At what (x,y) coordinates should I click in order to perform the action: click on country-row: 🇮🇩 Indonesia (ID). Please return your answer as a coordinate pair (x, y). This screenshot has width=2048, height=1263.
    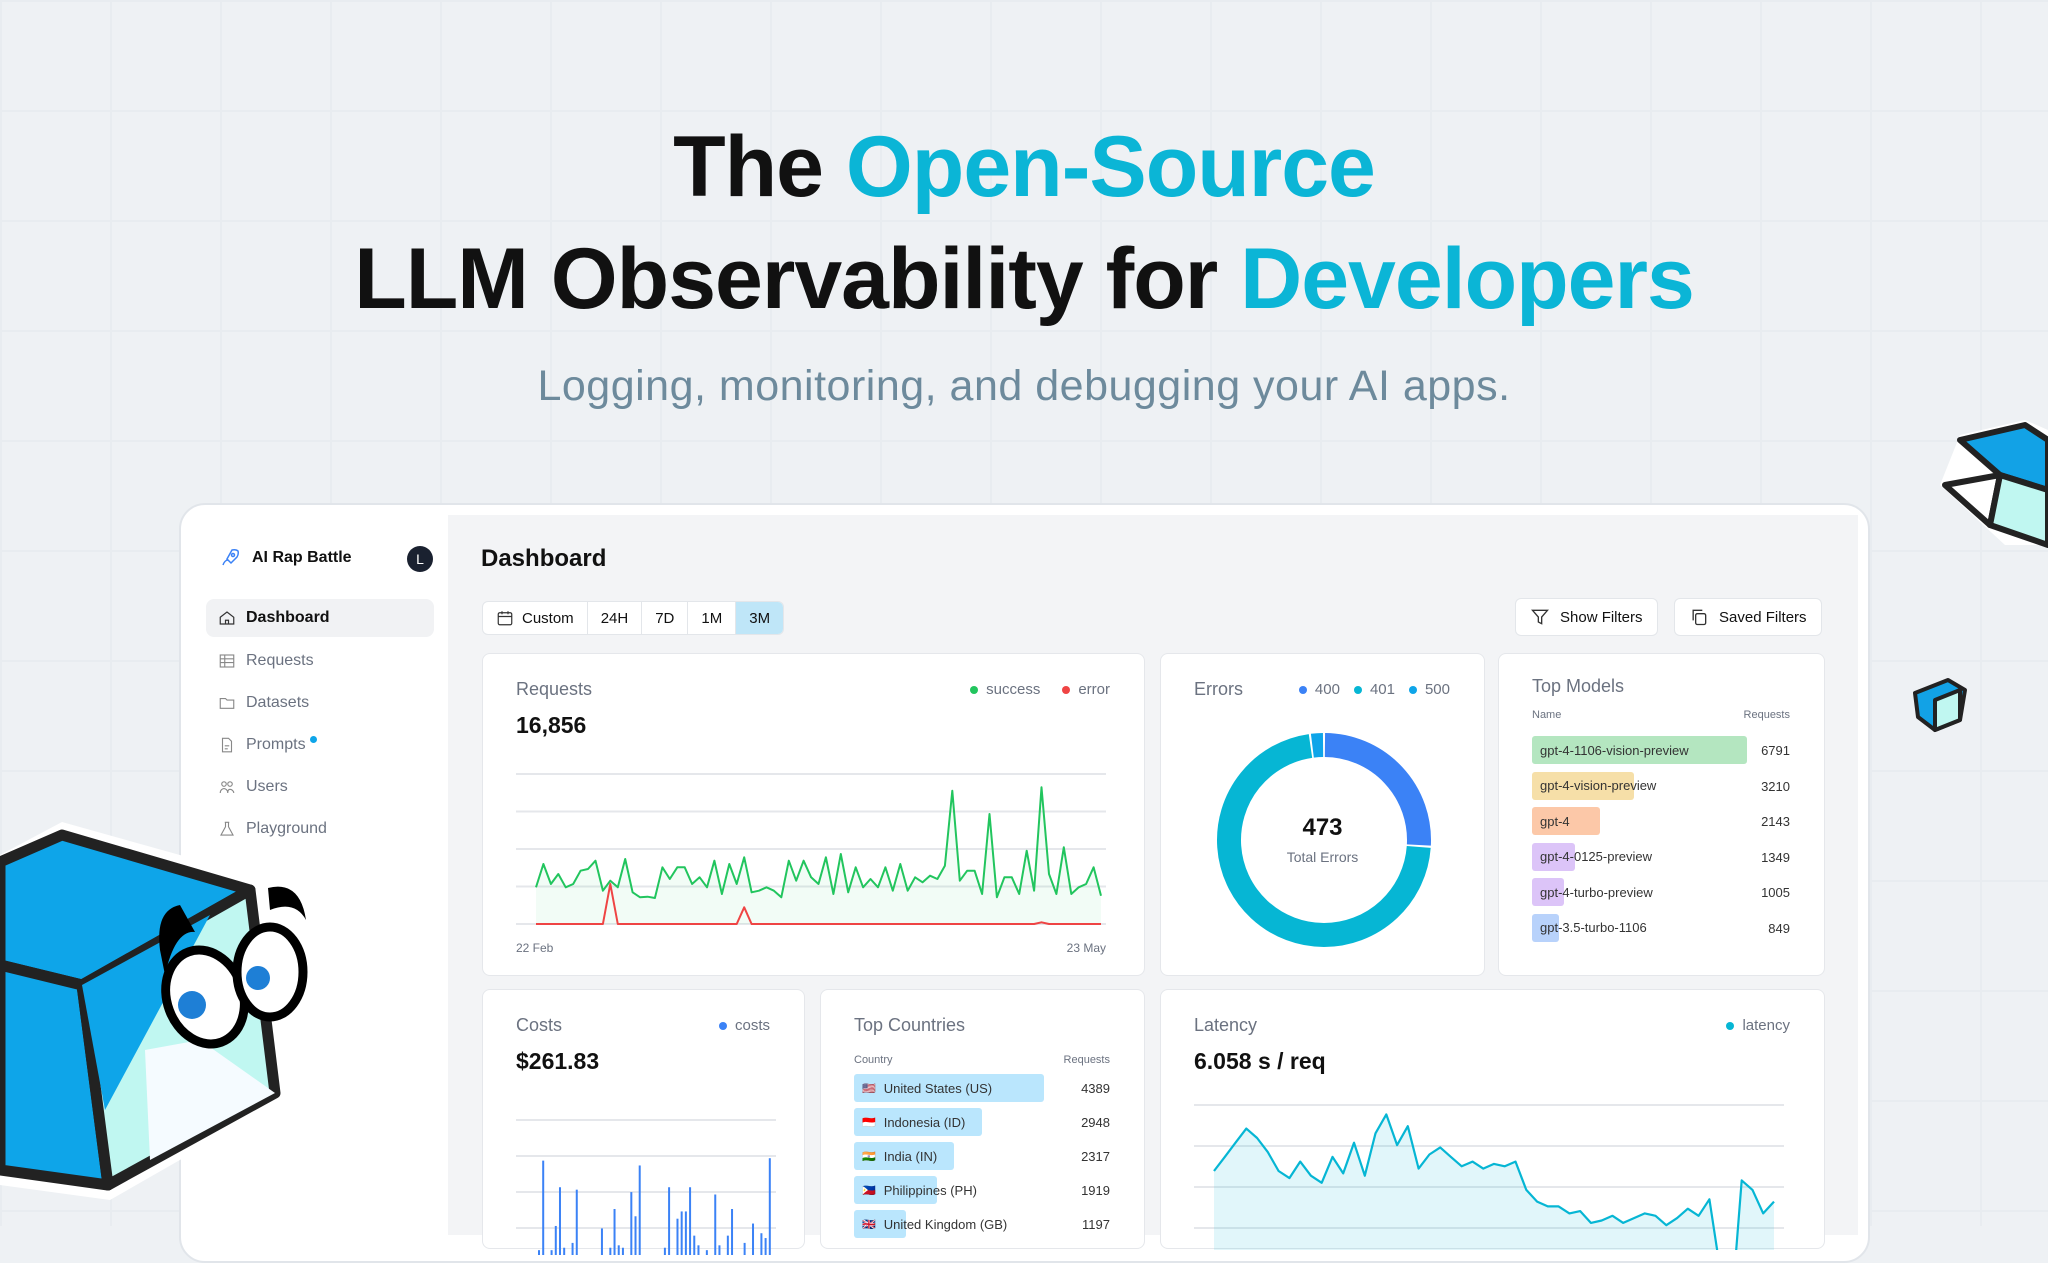
    Looking at the image, I should click on (949, 1122).